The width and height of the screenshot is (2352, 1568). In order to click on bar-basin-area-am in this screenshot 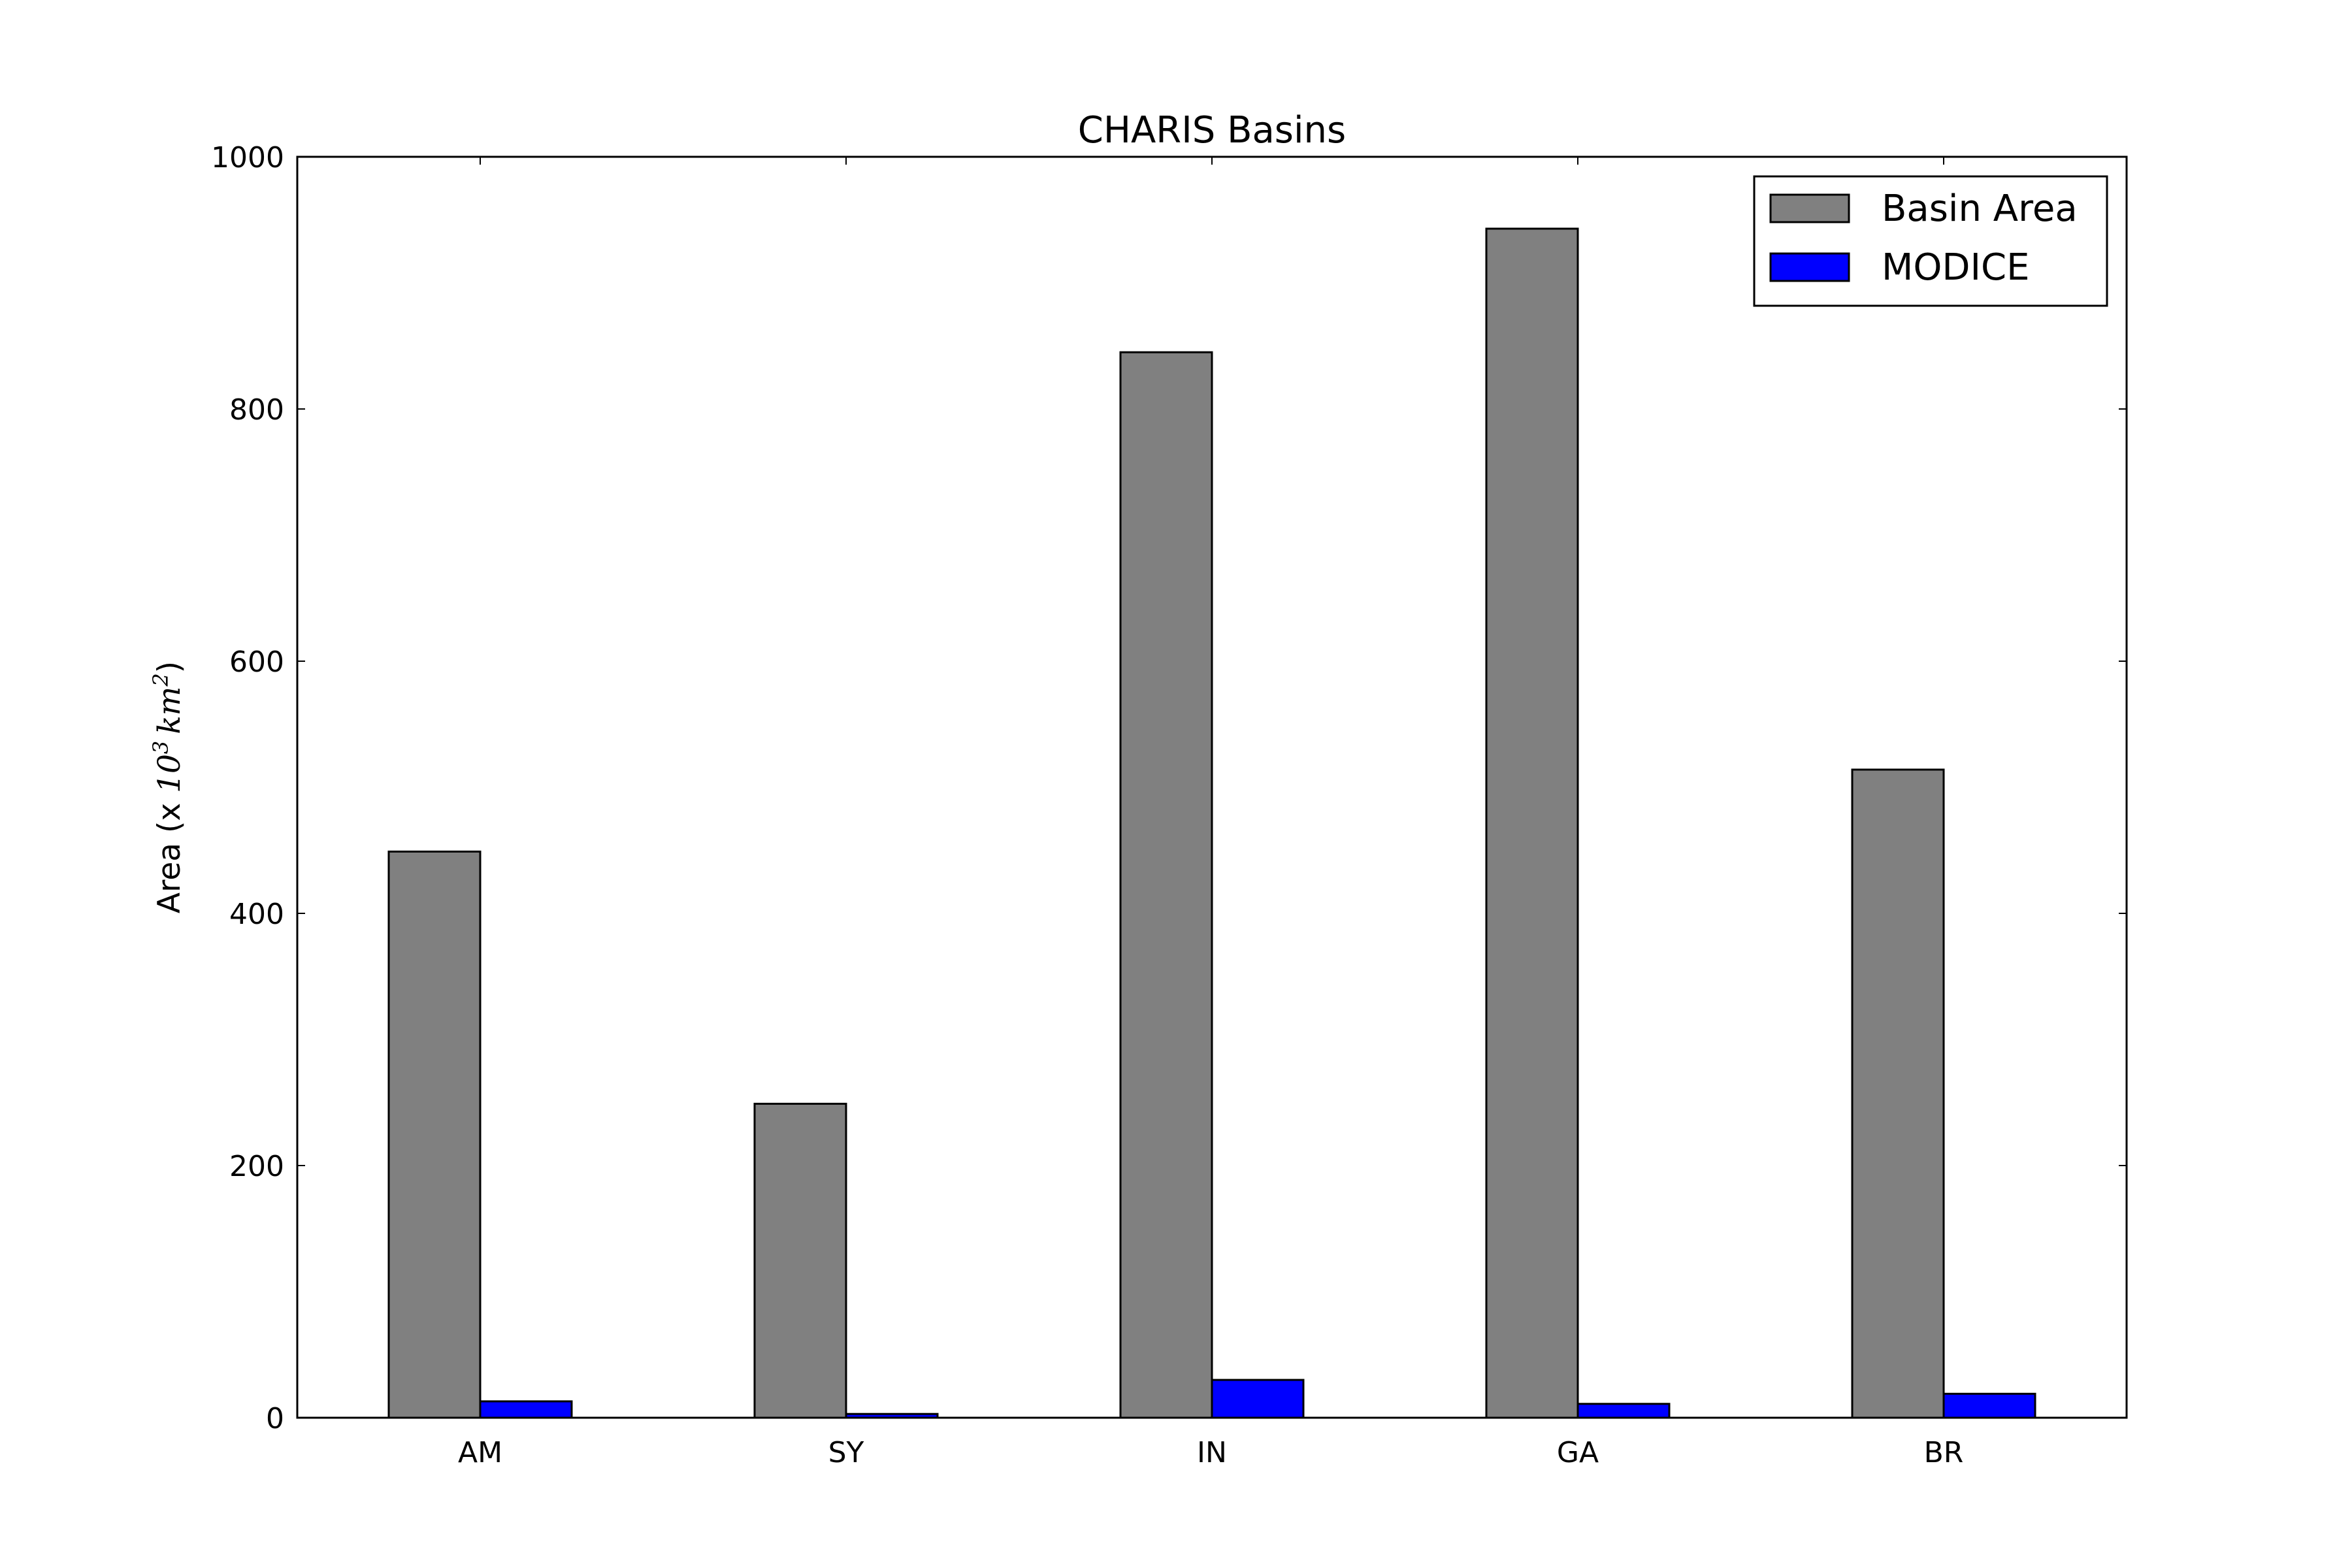, I will do `click(434, 1134)`.